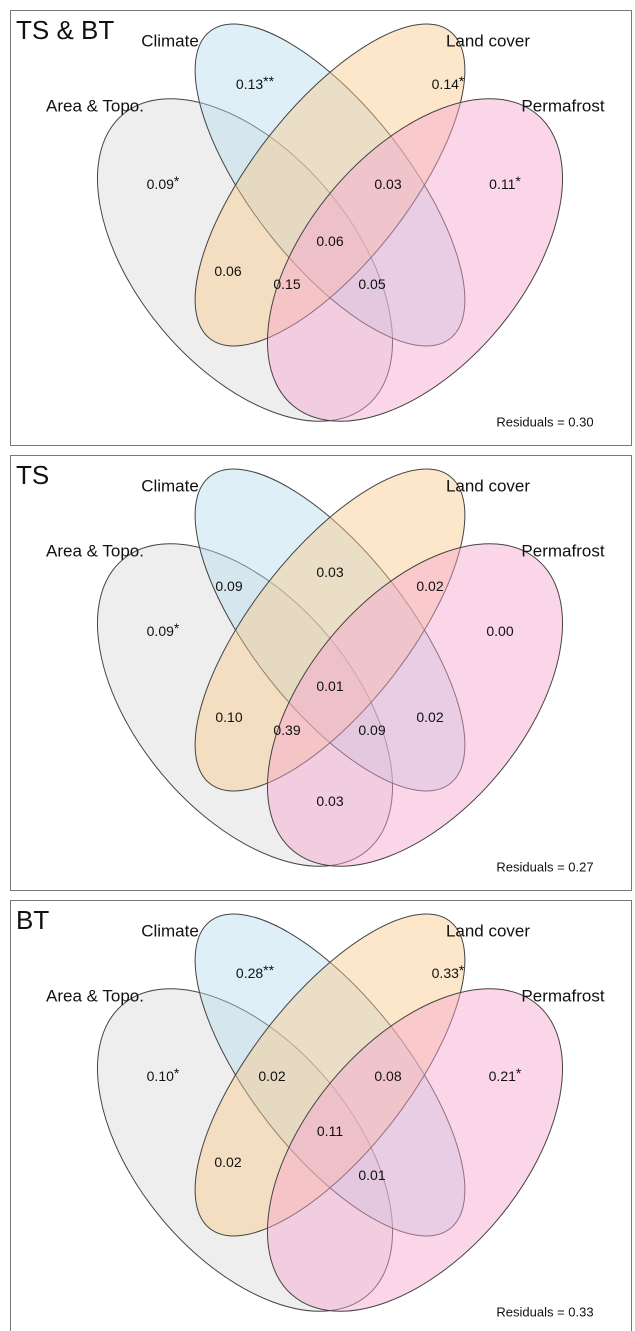 The width and height of the screenshot is (635, 1331). I want to click on region-value: 0.39, so click(286, 730).